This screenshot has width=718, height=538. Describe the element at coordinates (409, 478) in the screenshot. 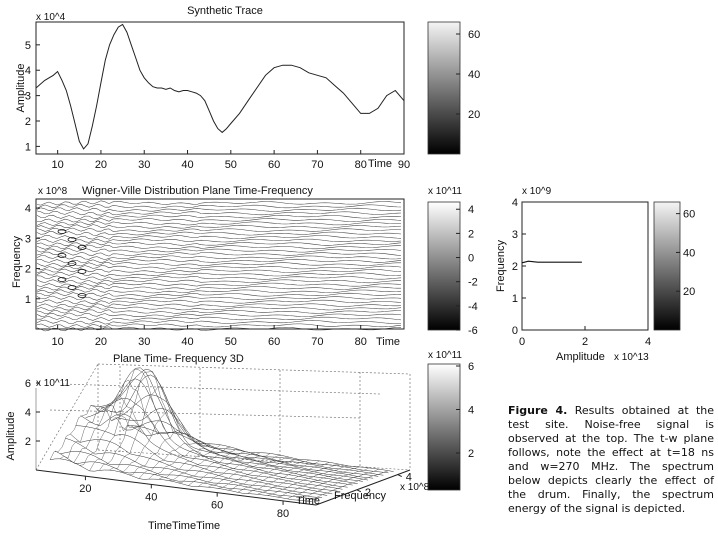

I see `frequency-tick-label: 4` at that location.